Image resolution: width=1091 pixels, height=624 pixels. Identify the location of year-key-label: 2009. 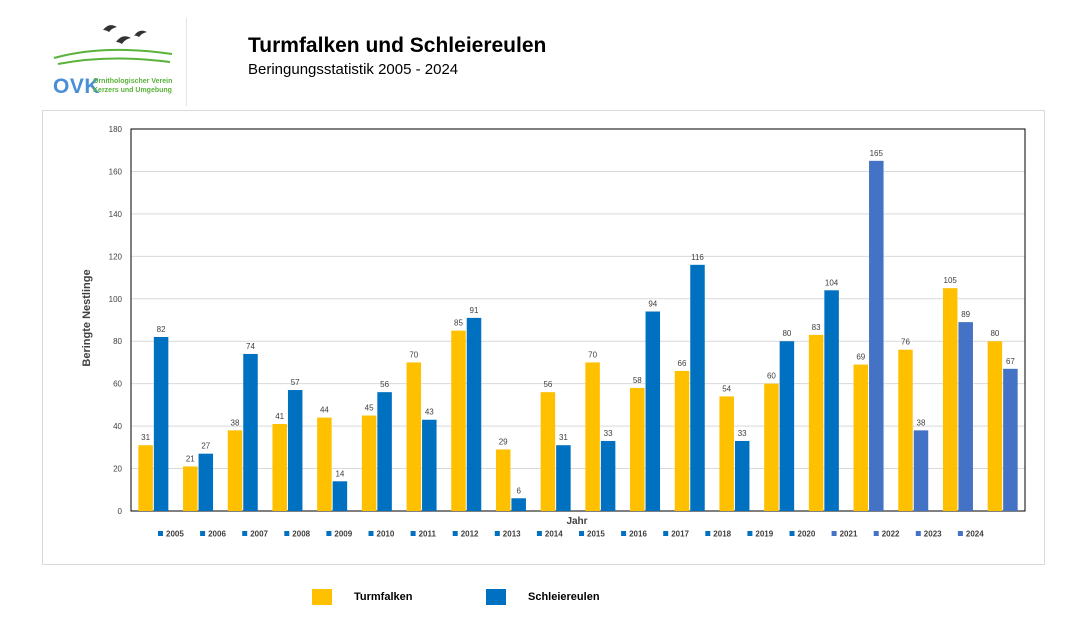
(343, 534).